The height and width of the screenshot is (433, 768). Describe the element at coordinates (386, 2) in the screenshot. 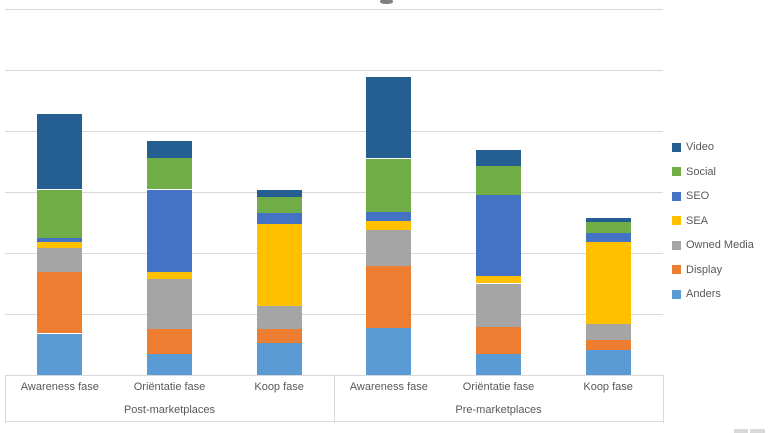

I see `chart-title-remnant` at that location.